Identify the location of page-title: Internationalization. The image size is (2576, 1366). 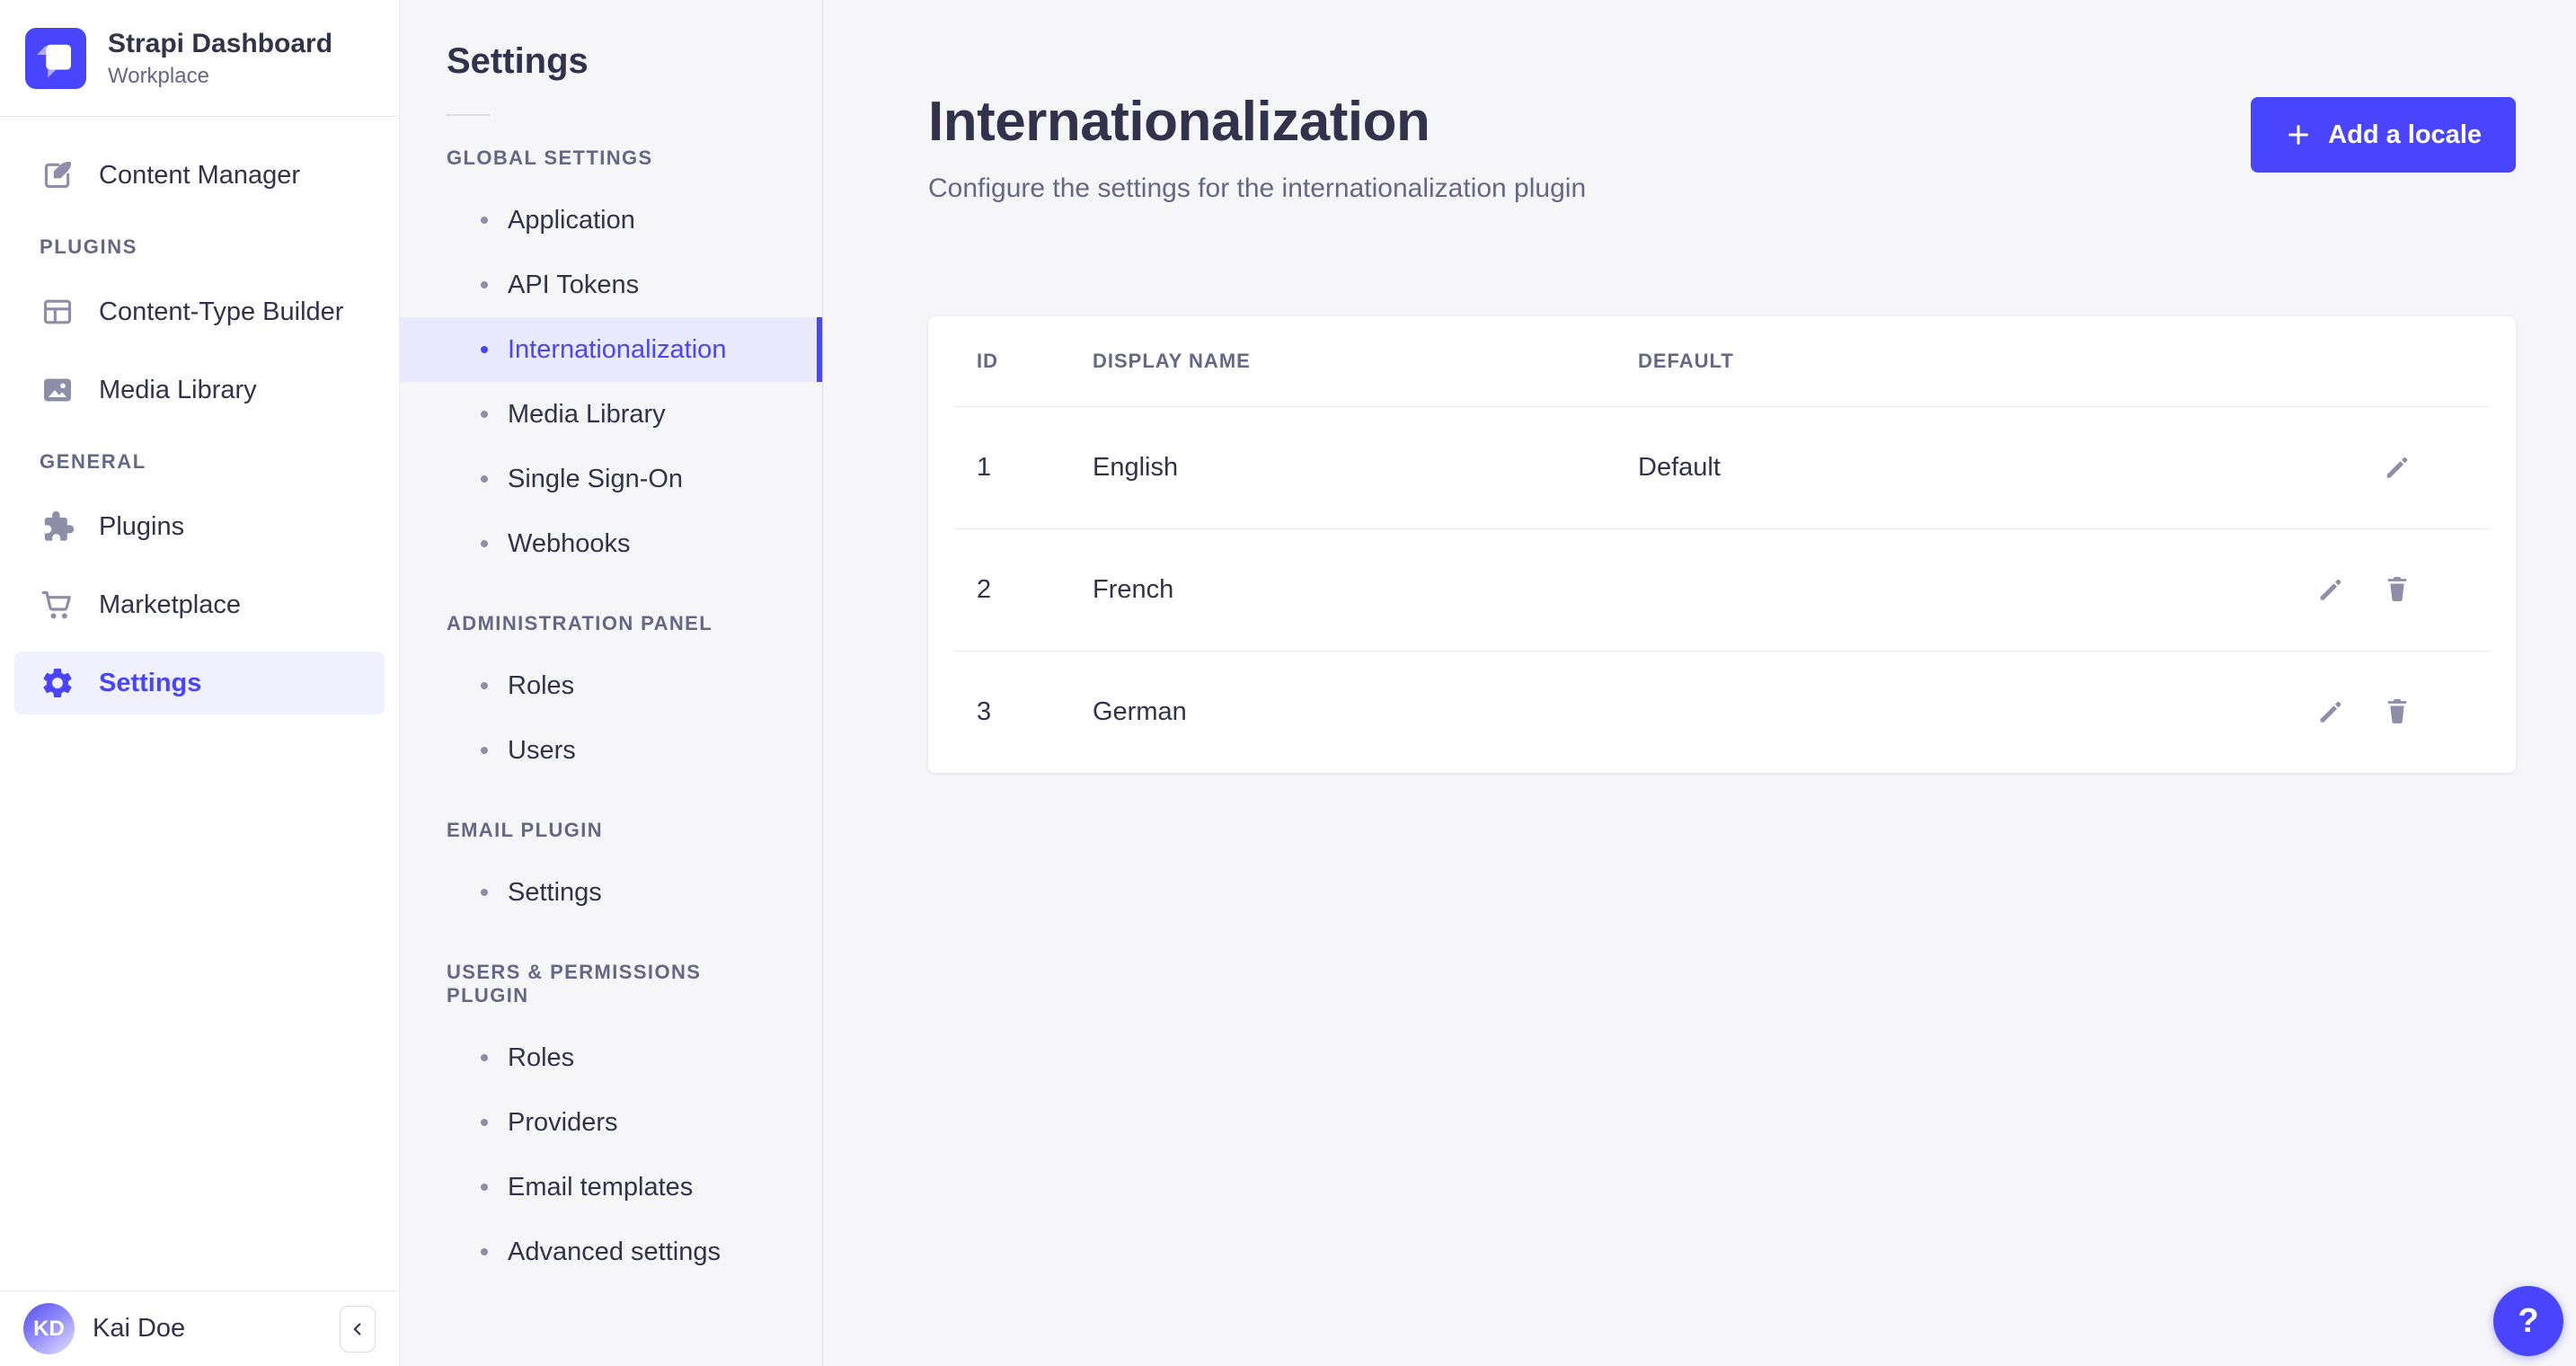
(1179, 122).